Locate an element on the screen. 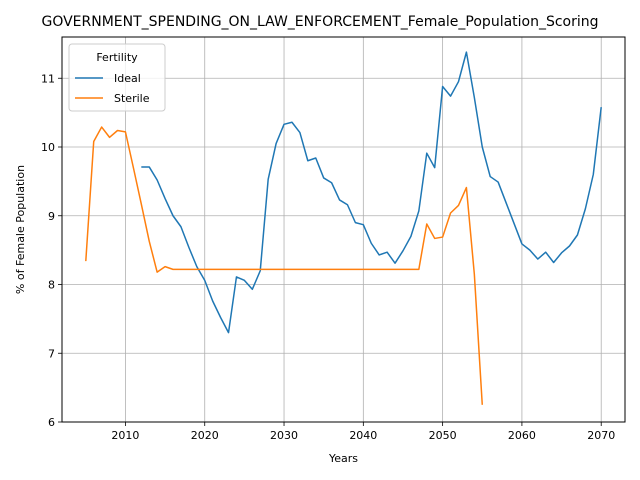  x-tick-label: 2040 is located at coordinates (363, 435).